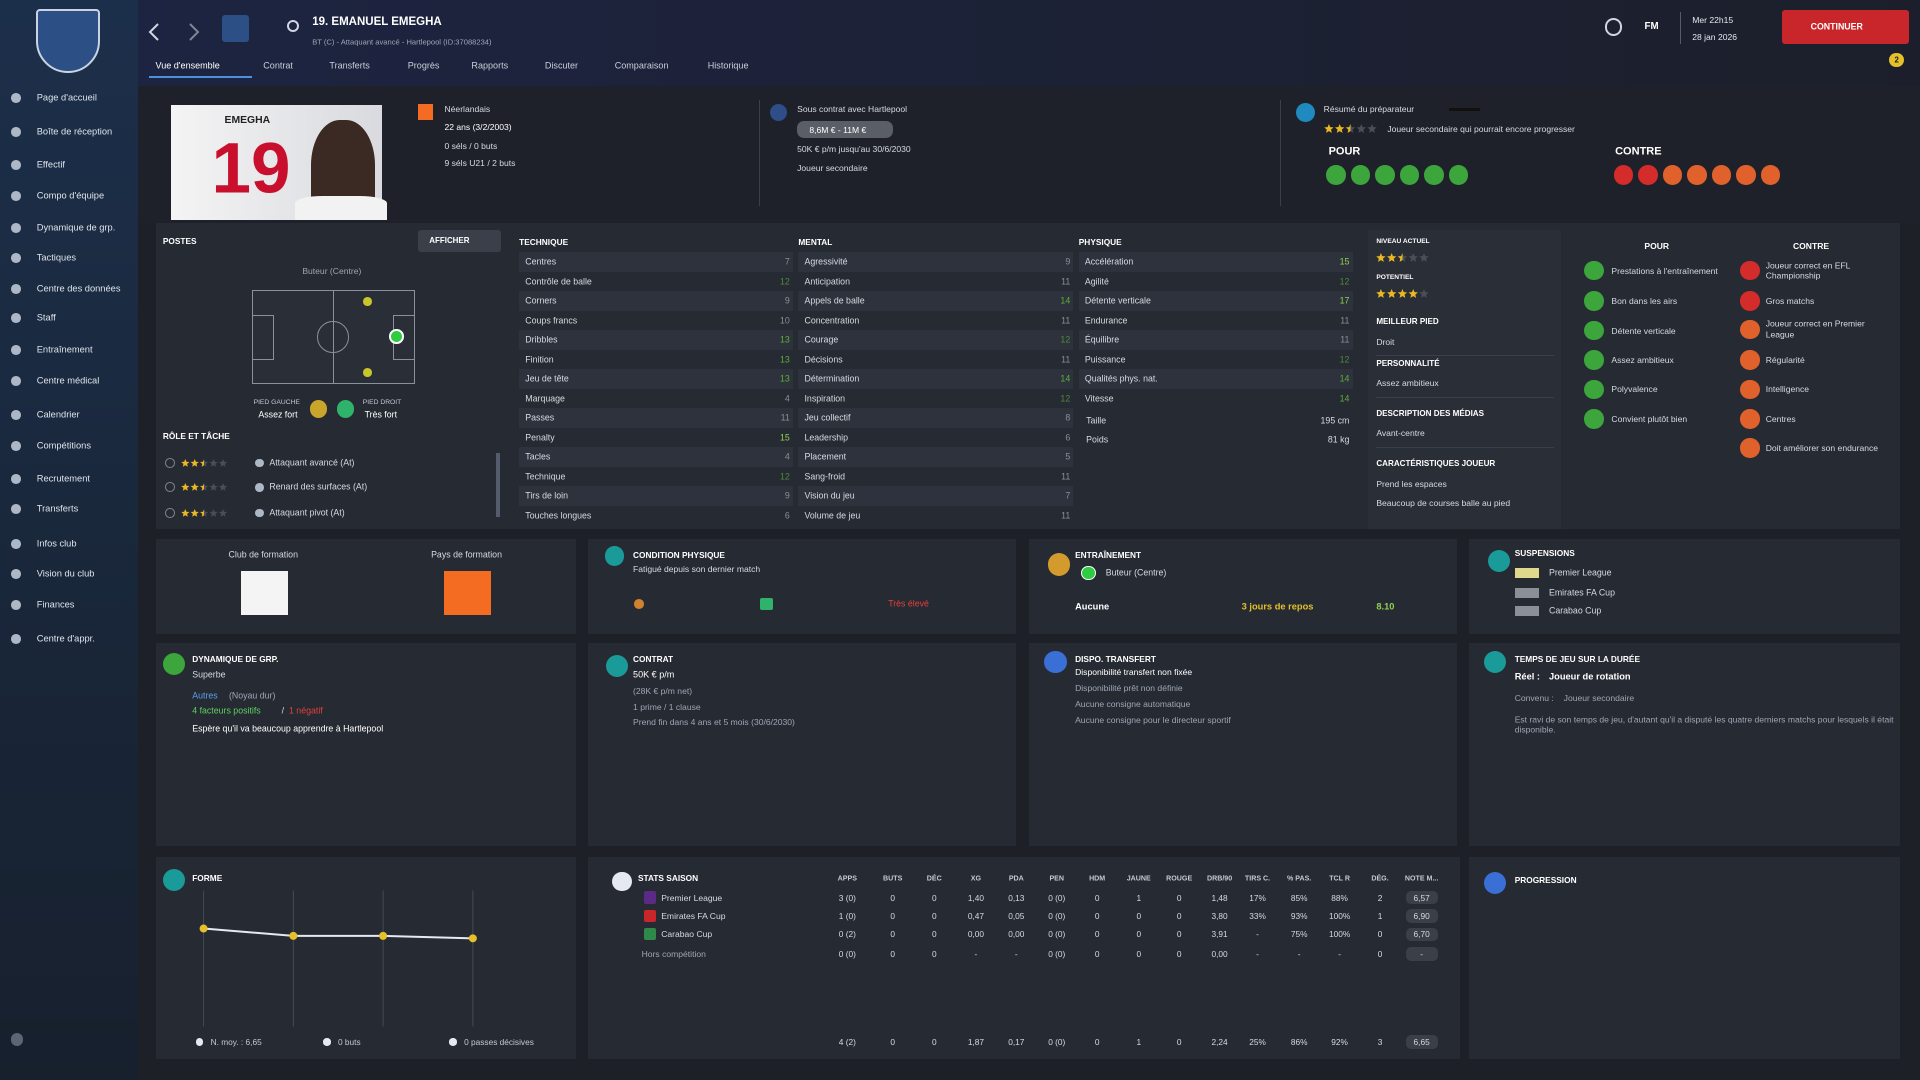  What do you see at coordinates (63, 445) in the screenshot?
I see `nav-item: Compétitions` at bounding box center [63, 445].